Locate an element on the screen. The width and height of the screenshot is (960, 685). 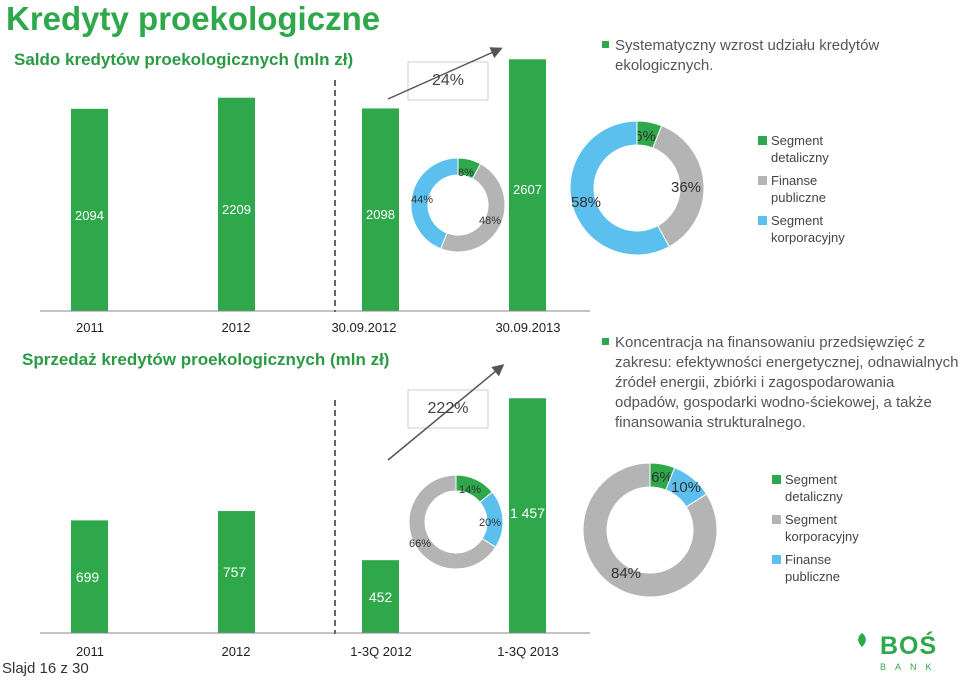
logo-subtext: BANK is located at coordinates (910, 667).